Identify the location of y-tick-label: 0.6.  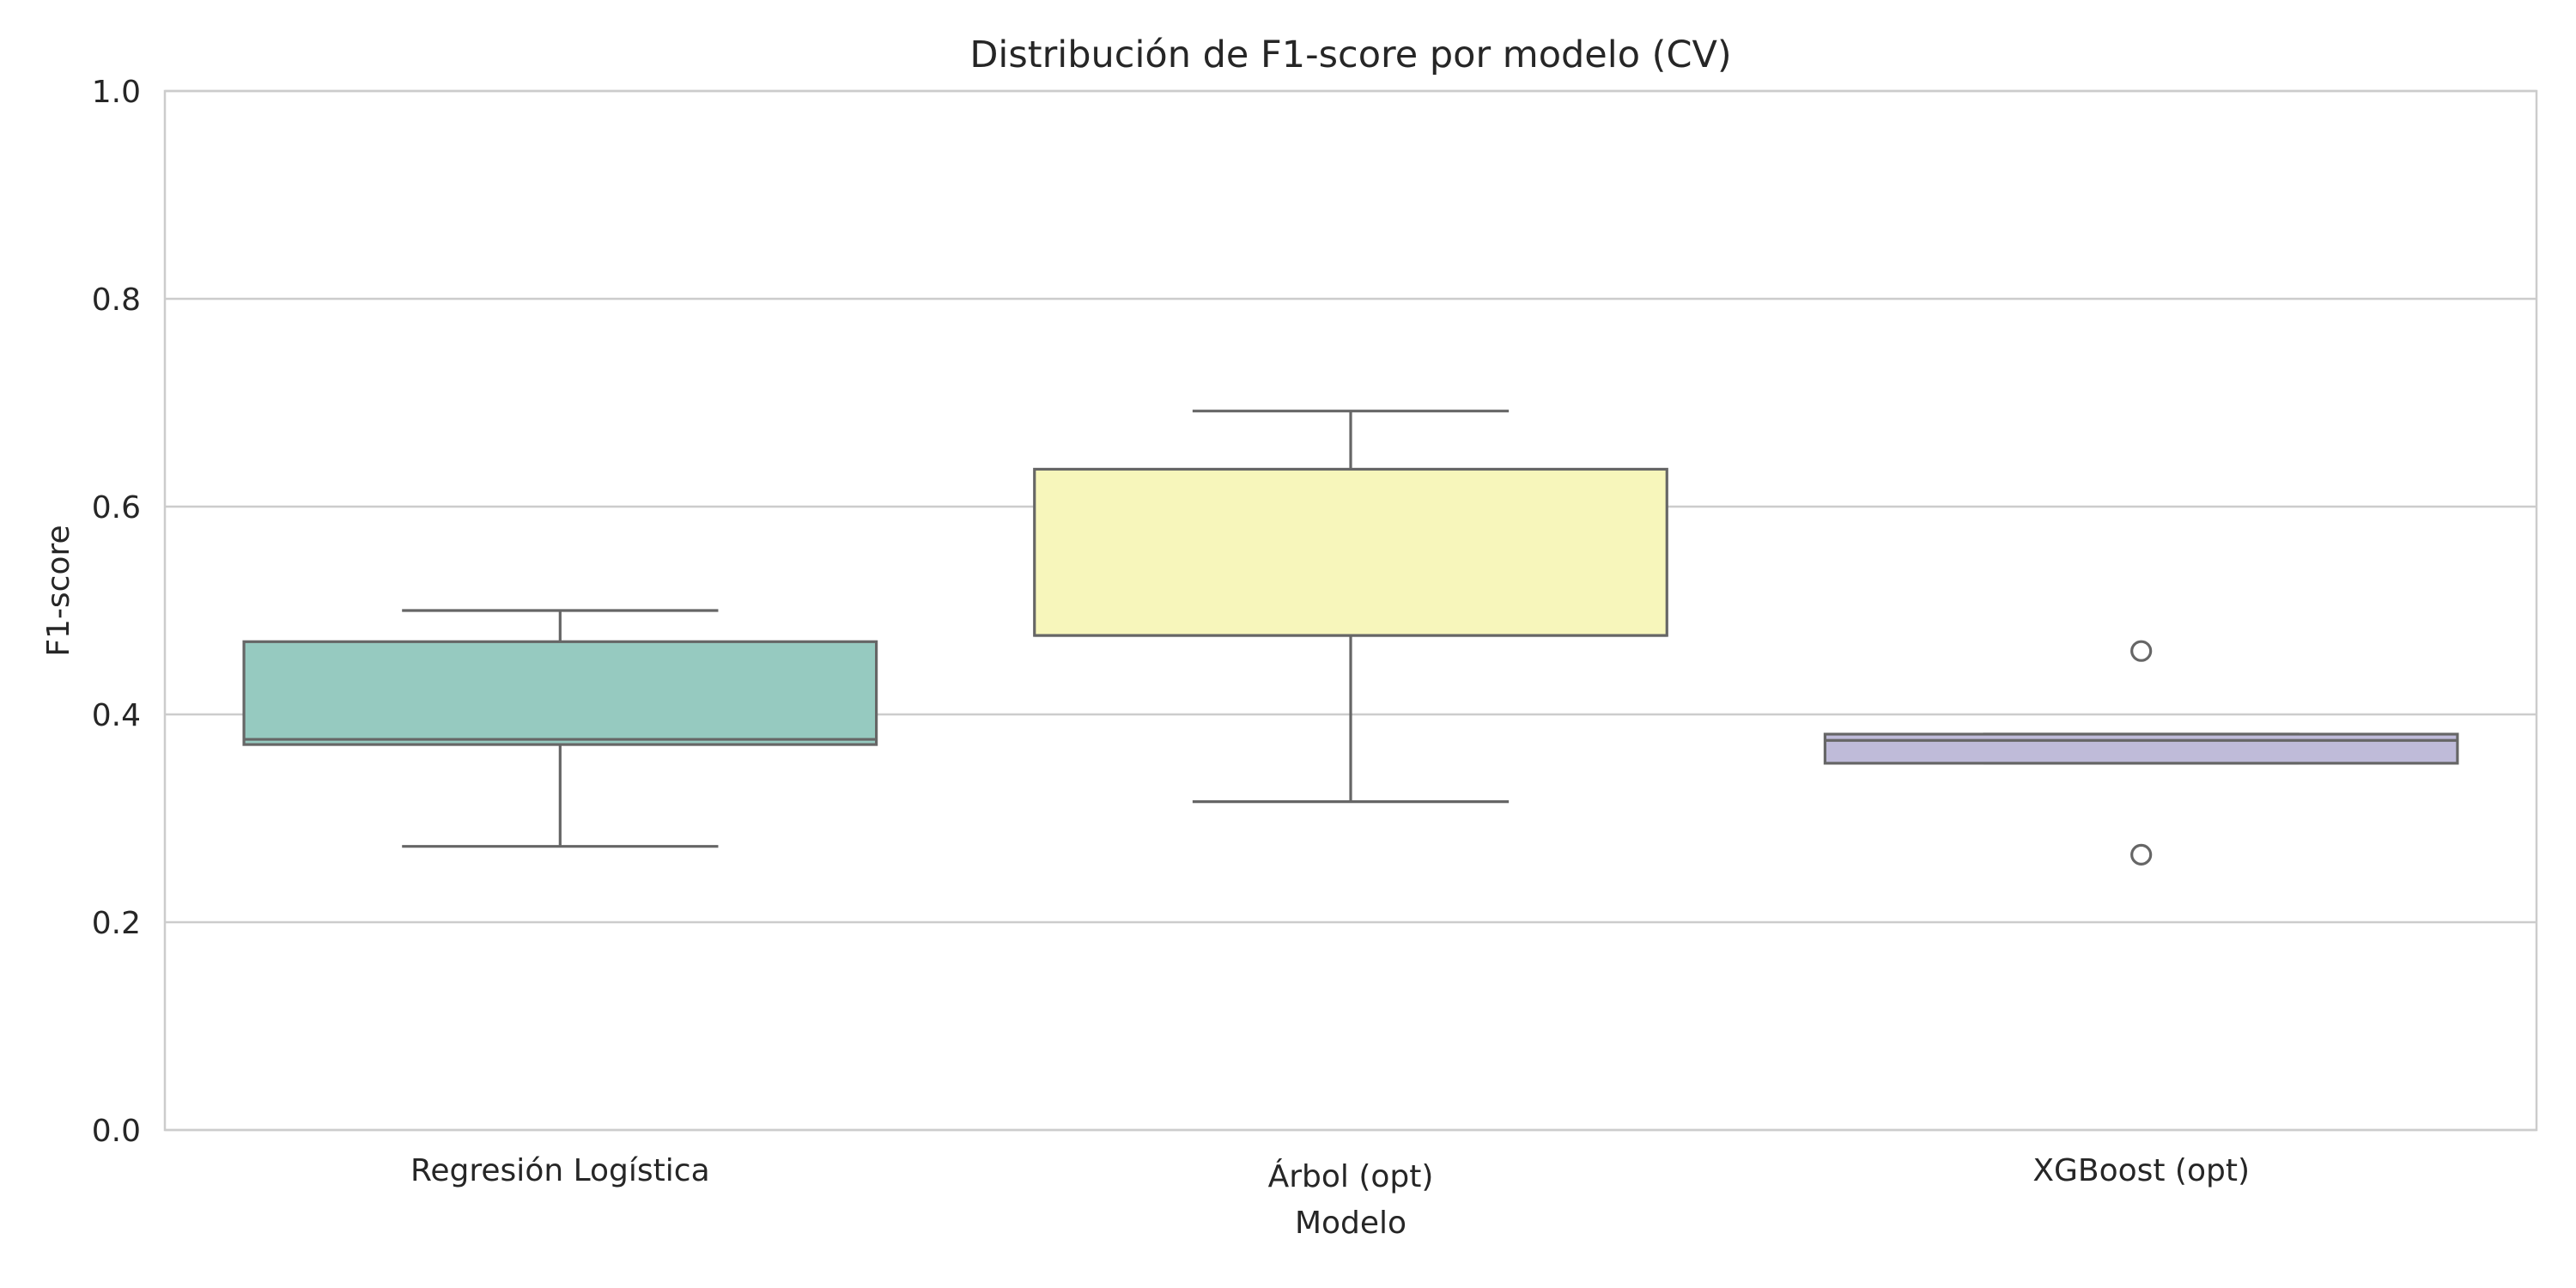
(117, 508).